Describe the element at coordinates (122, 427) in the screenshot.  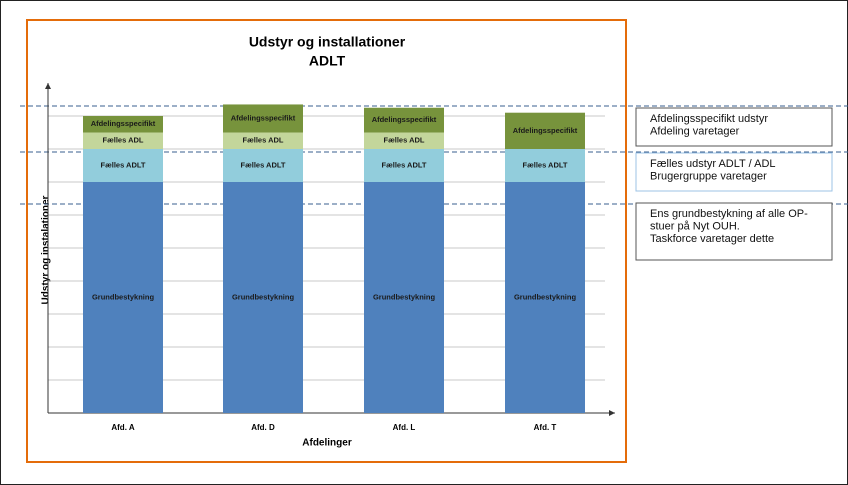
I see `x-tick-label: Afd. A` at that location.